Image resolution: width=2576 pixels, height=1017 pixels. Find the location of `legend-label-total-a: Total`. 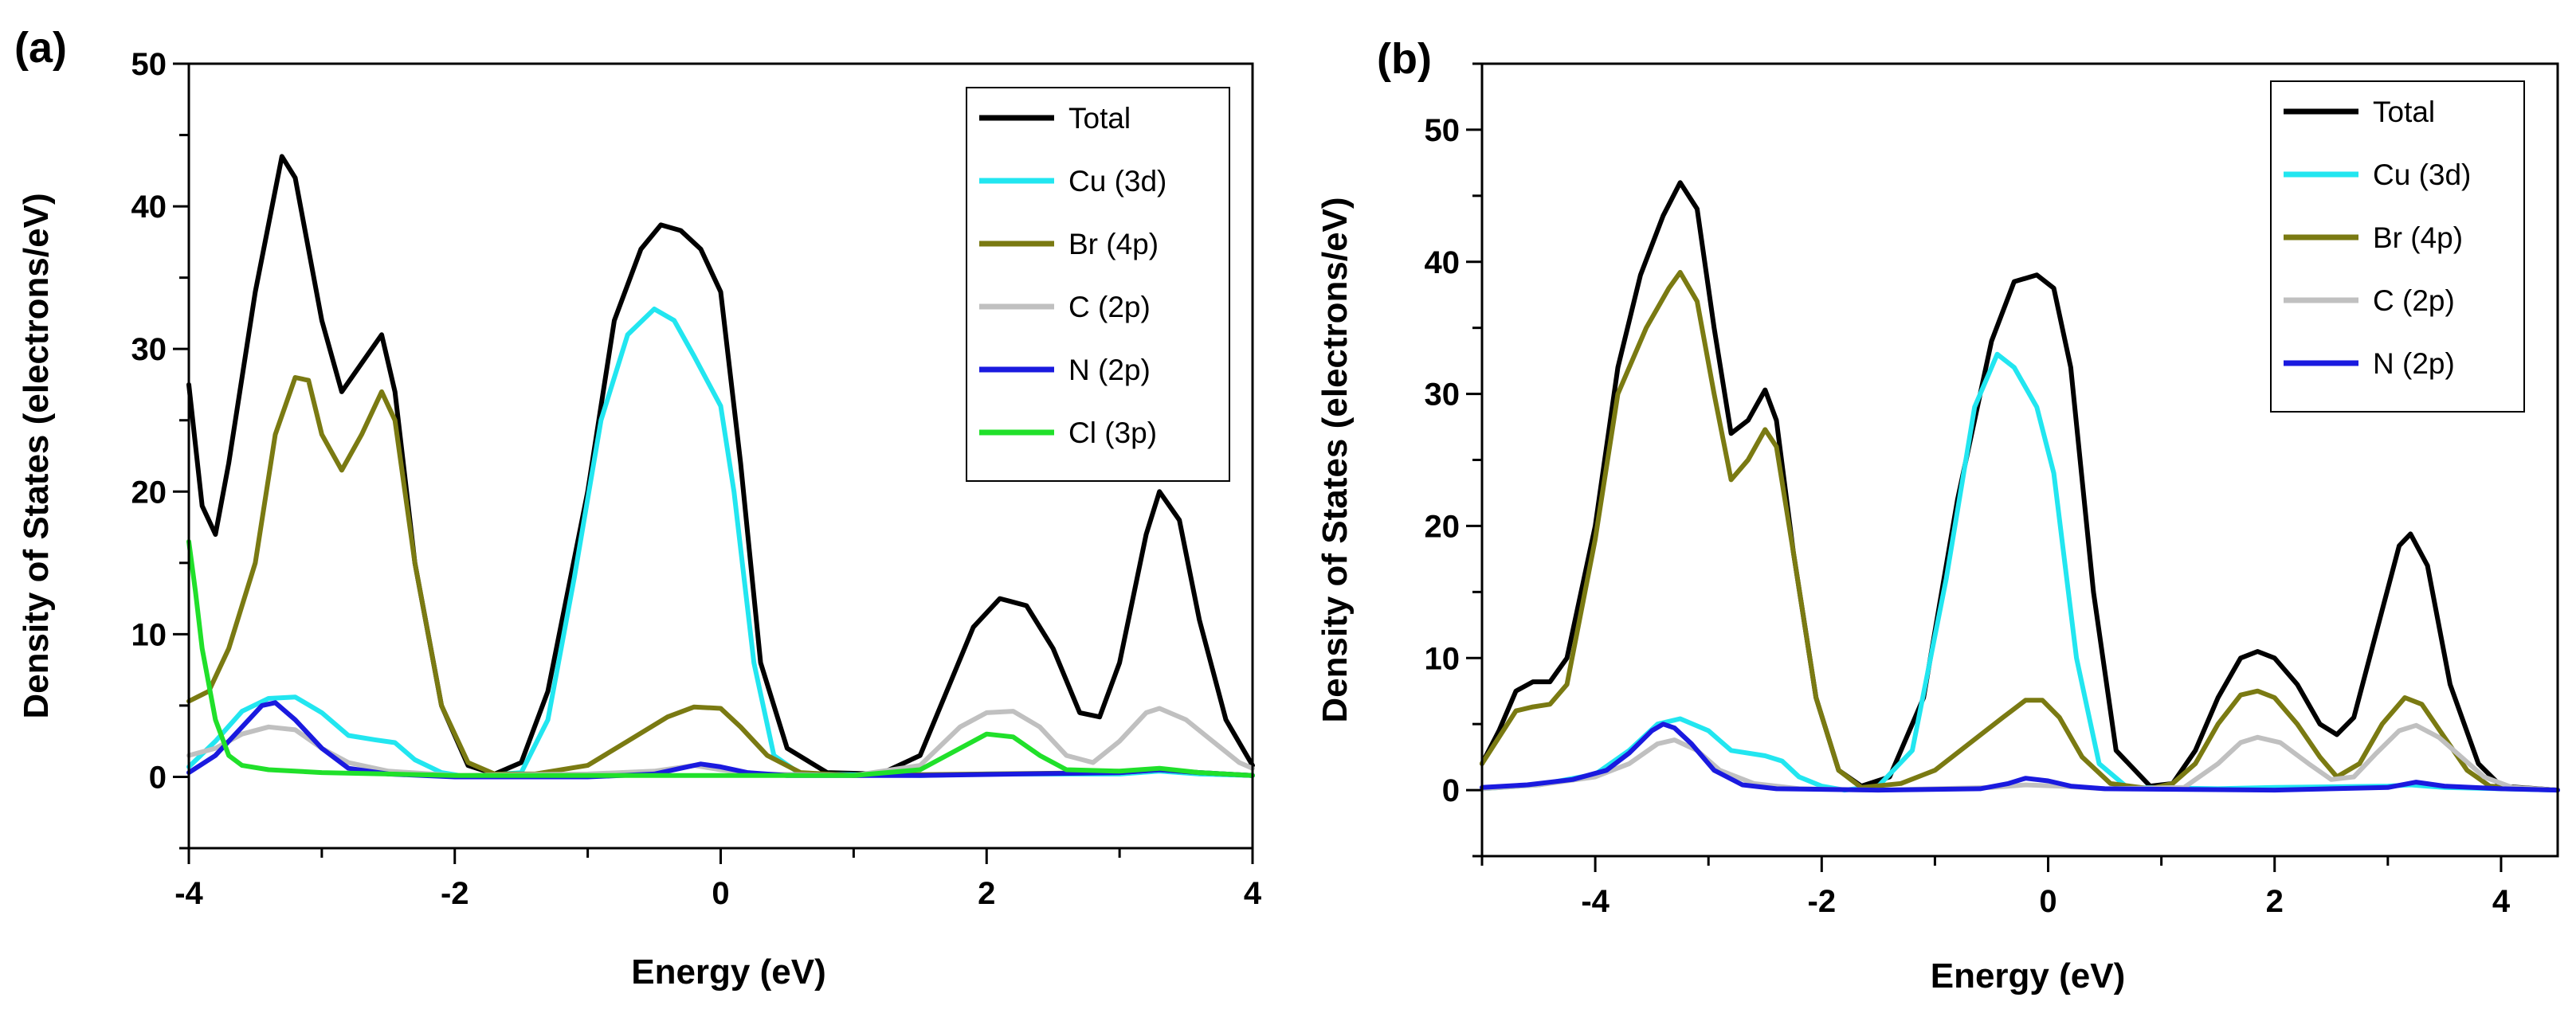

legend-label-total-a: Total is located at coordinates (1099, 118).